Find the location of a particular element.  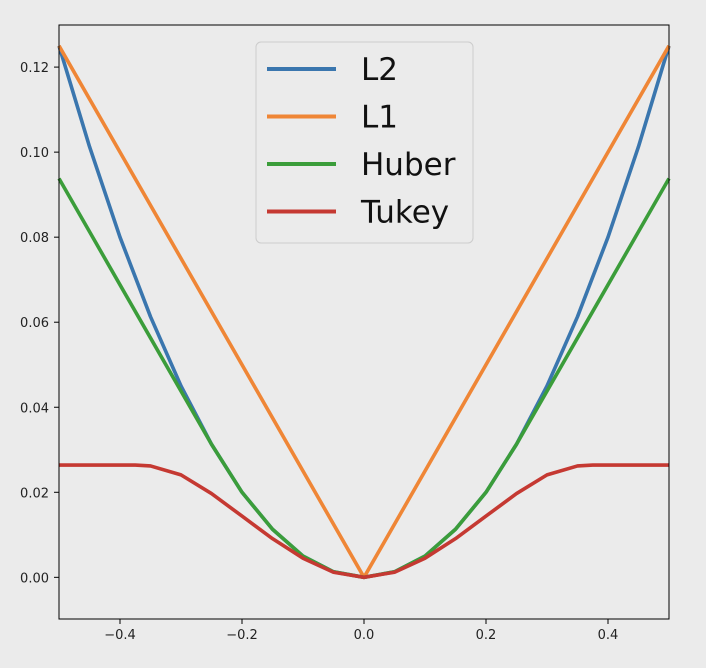

y-tick-label: 0.02 is located at coordinates (34, 493).